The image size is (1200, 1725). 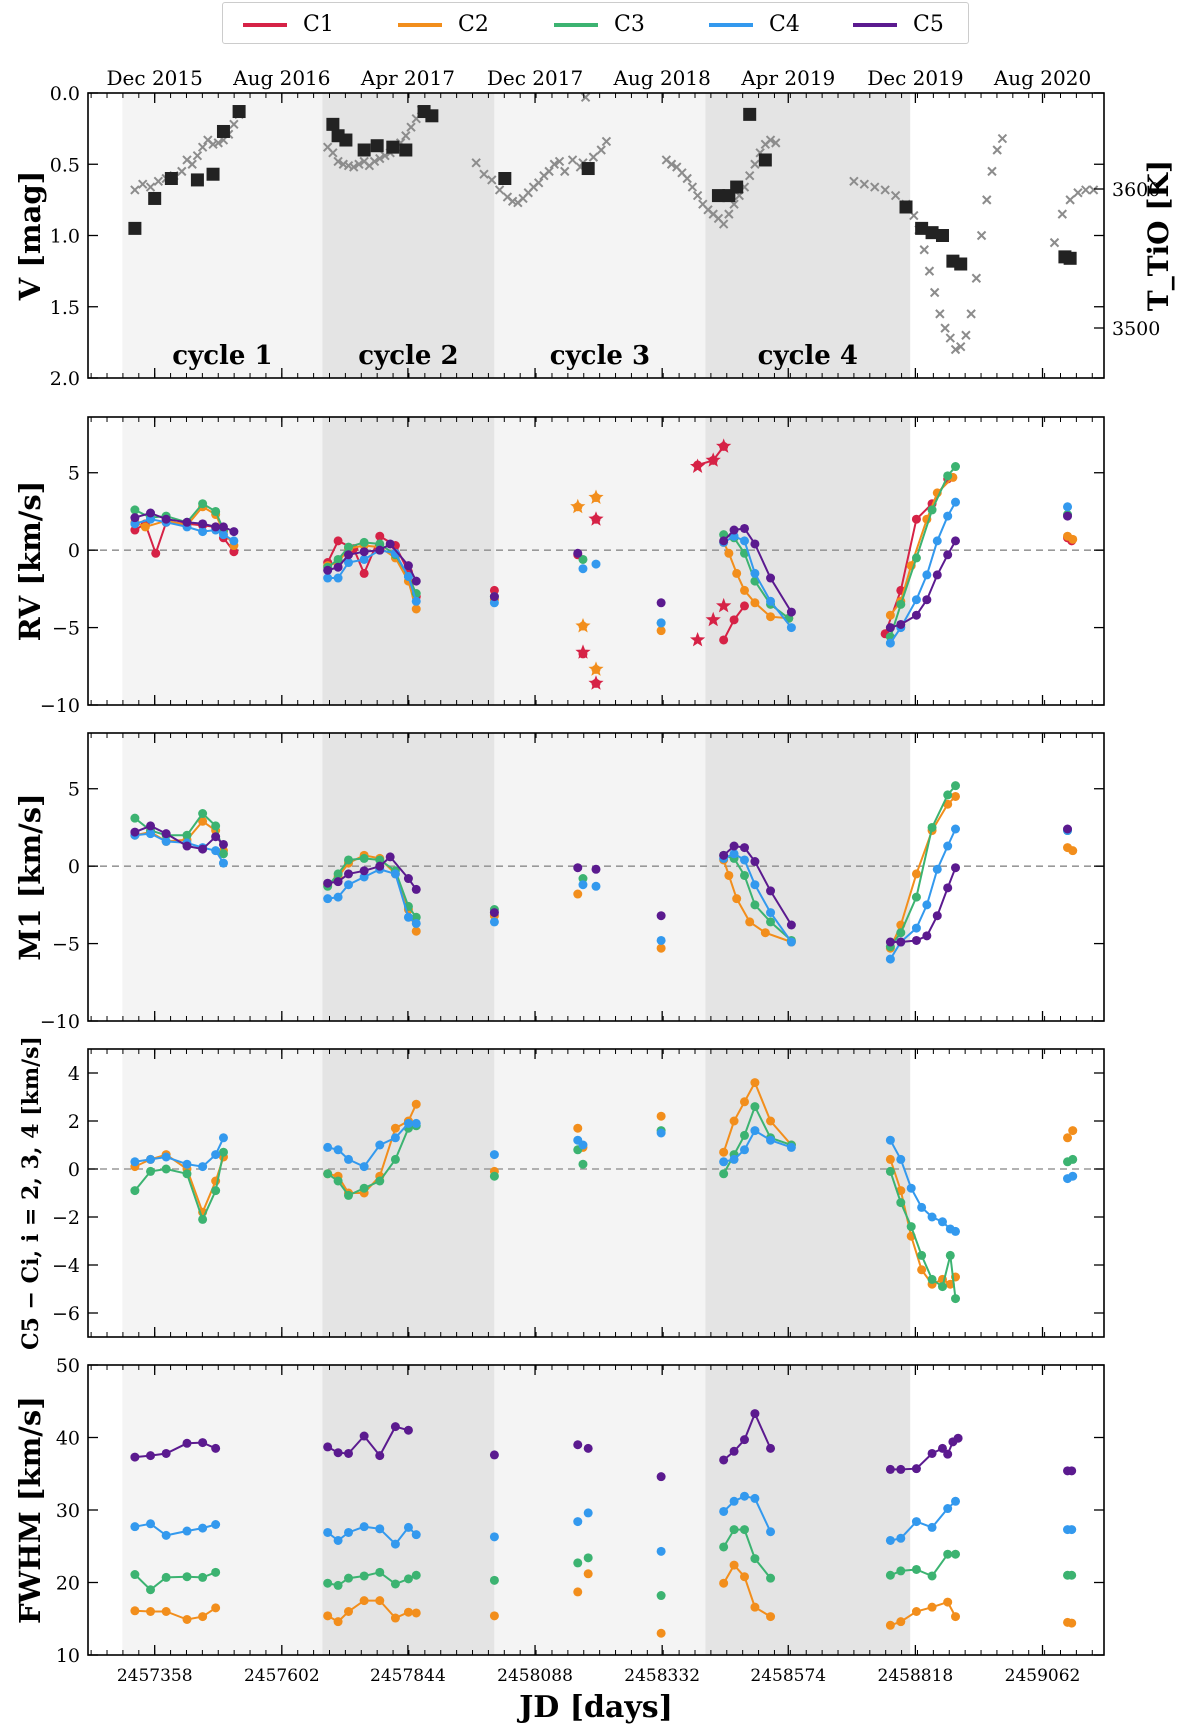 I want to click on top-date-label: Dec 2015, so click(x=155, y=78).